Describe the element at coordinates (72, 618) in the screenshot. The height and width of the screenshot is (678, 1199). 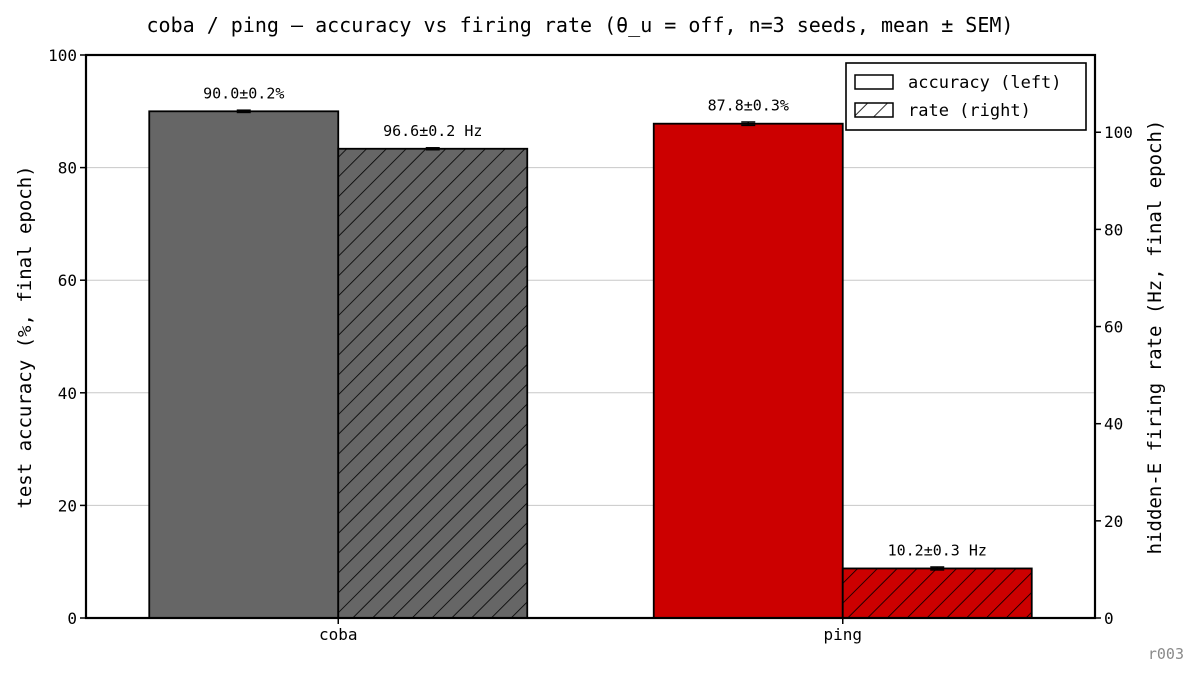
I see `y-left-tick-label: 0` at that location.